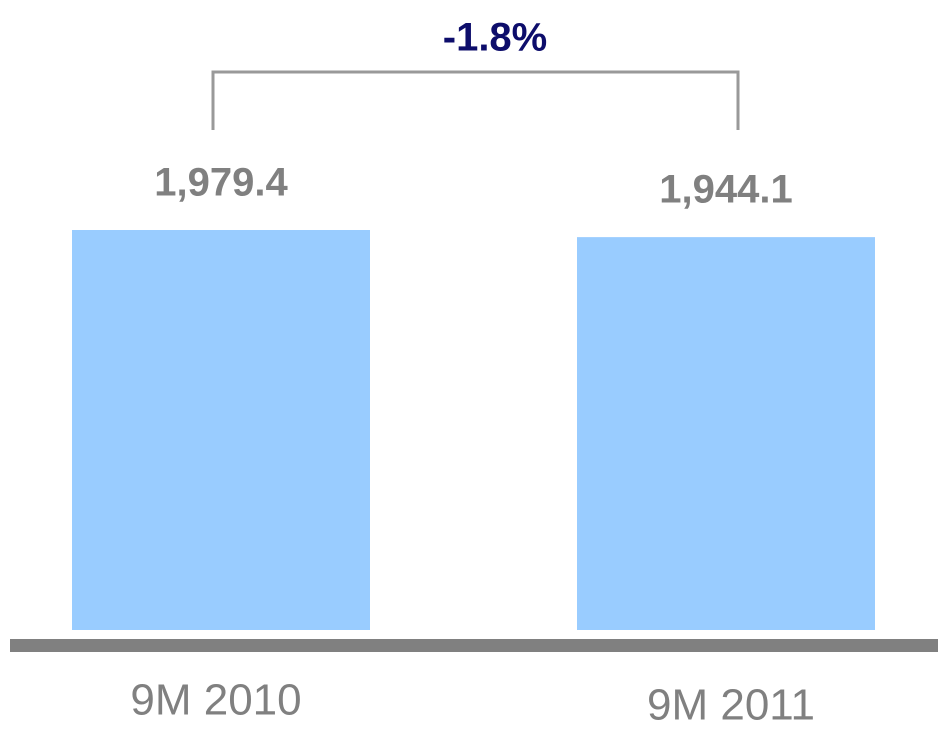 The image size is (938, 730). Describe the element at coordinates (221, 183) in the screenshot. I see `value-label: 1,979.4` at that location.